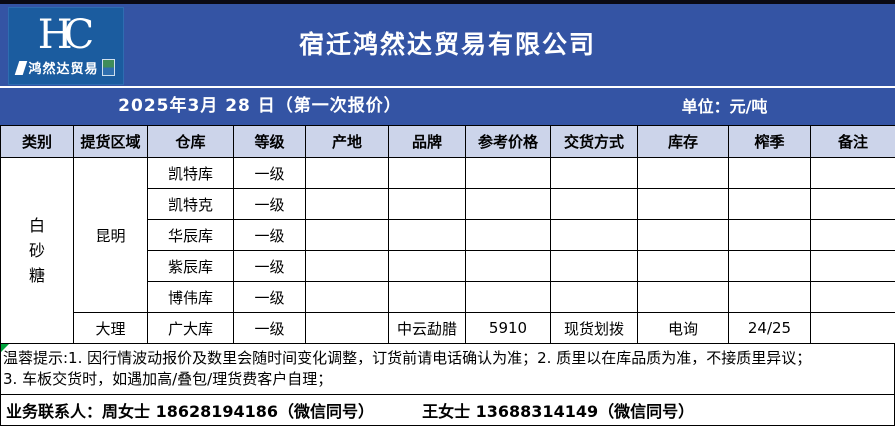  Describe the element at coordinates (190, 204) in the screenshot. I see `warehouse-cell: 凯特克` at that location.